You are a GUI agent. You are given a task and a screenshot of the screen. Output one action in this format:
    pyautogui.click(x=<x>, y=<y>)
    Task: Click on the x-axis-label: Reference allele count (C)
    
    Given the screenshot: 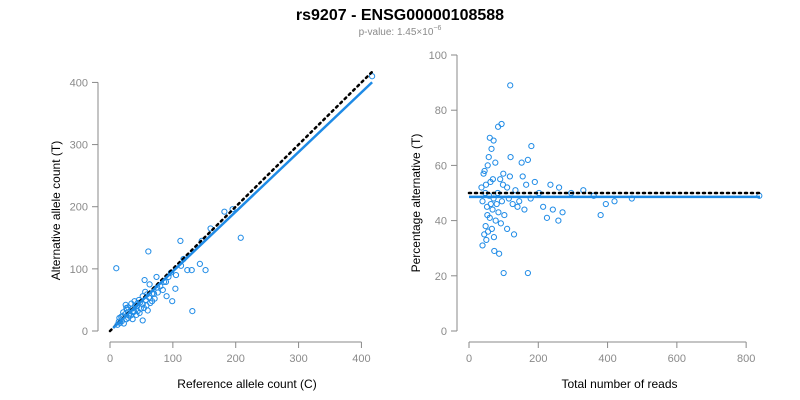 What is the action you would take?
    pyautogui.click(x=246, y=384)
    